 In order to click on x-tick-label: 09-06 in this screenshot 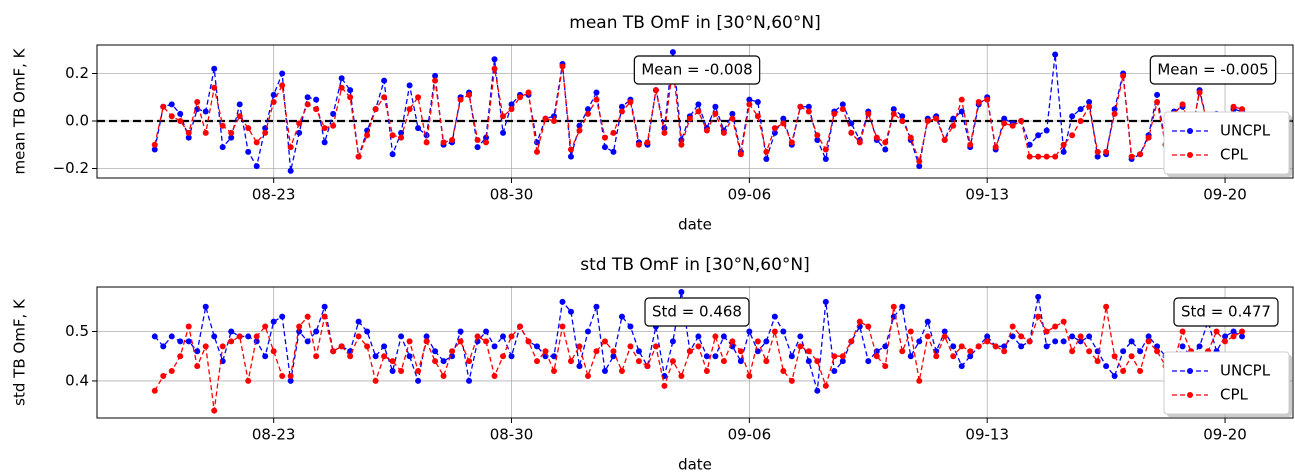, I will do `click(750, 195)`.